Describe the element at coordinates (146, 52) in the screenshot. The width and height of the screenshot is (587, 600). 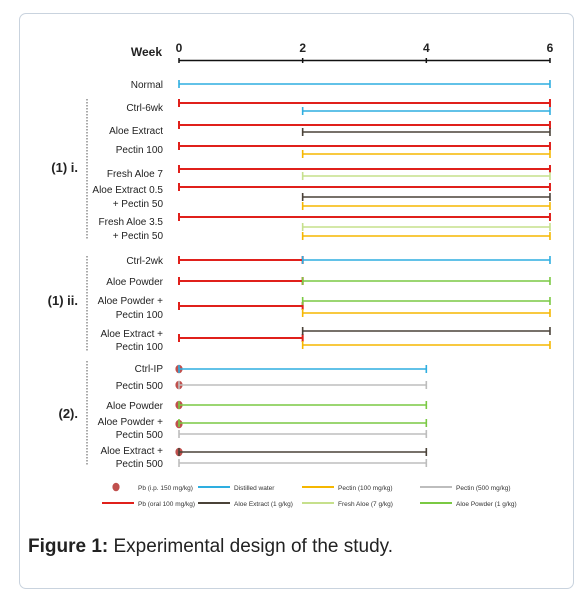
I see `week-label: Week` at that location.